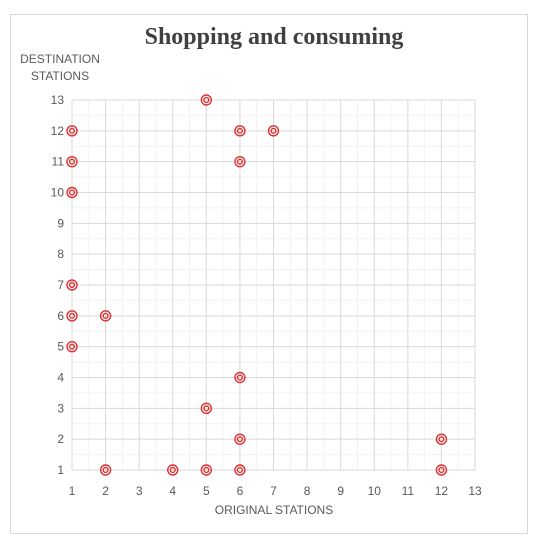 The height and width of the screenshot is (550, 548). What do you see at coordinates (58, 193) in the screenshot?
I see `y-tick-label: 10` at bounding box center [58, 193].